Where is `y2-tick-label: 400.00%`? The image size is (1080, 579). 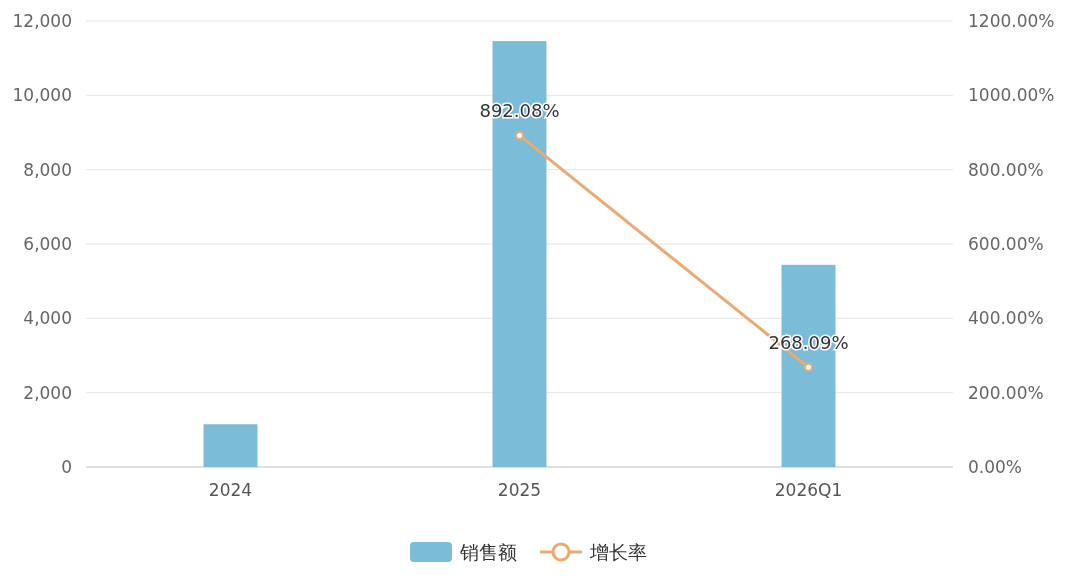
y2-tick-label: 400.00% is located at coordinates (1006, 318).